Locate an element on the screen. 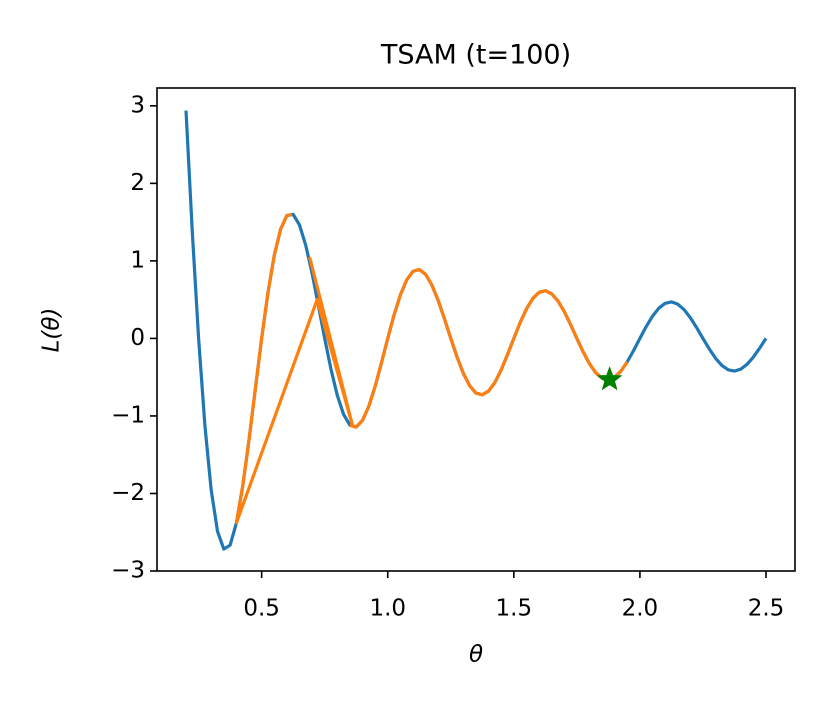 This screenshot has width=830, height=716. x-tick-label: 1.0 is located at coordinates (387, 609).